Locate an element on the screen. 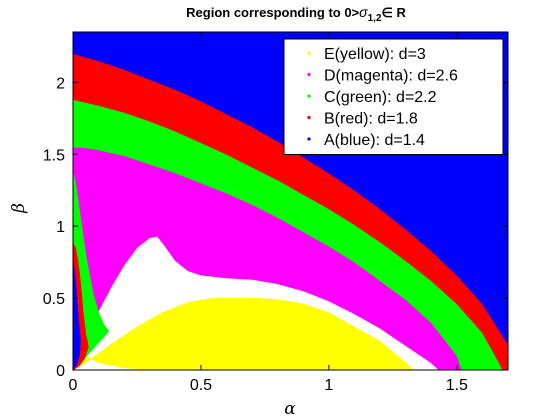  region-e is located at coordinates (243, 323).